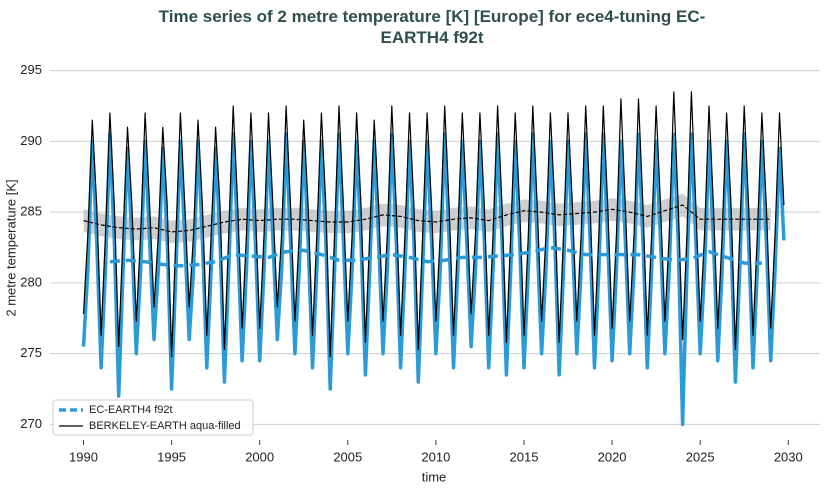 The width and height of the screenshot is (832, 495). I want to click on x-tick-label: 2005, so click(347, 456).